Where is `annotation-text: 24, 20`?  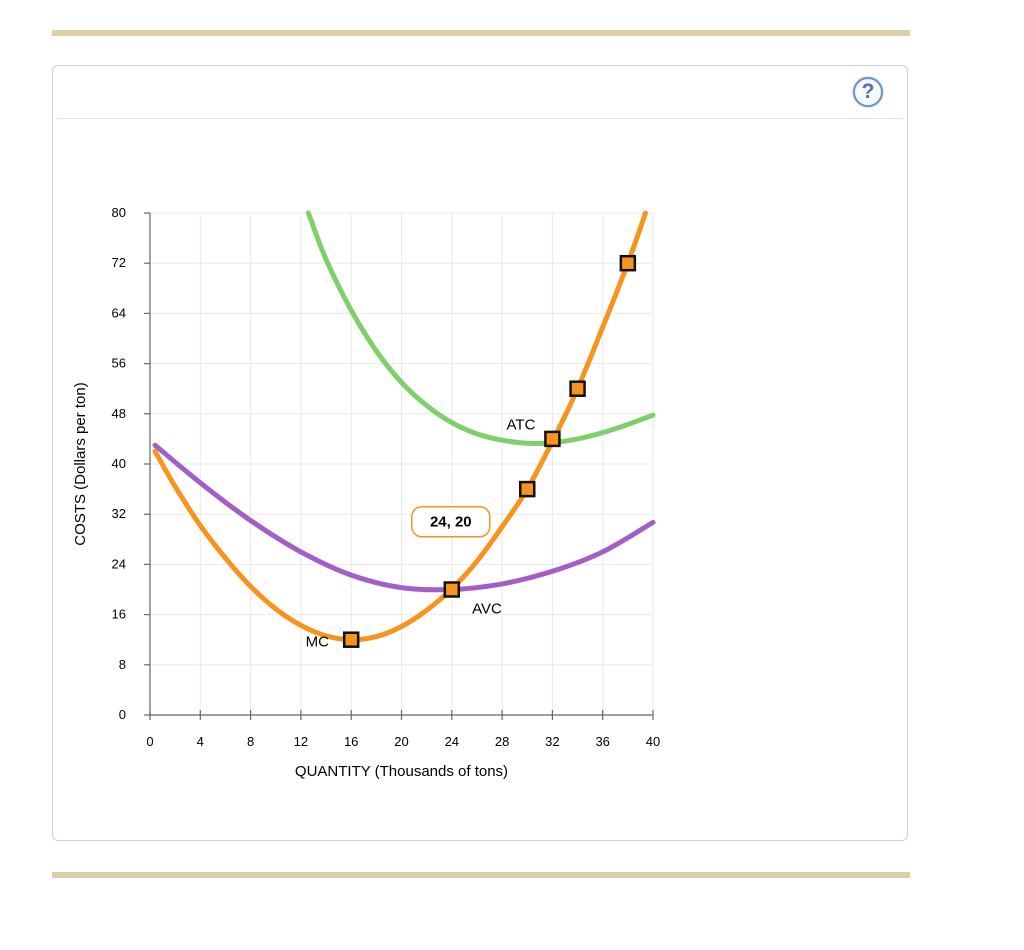 annotation-text: 24, 20 is located at coordinates (451, 522).